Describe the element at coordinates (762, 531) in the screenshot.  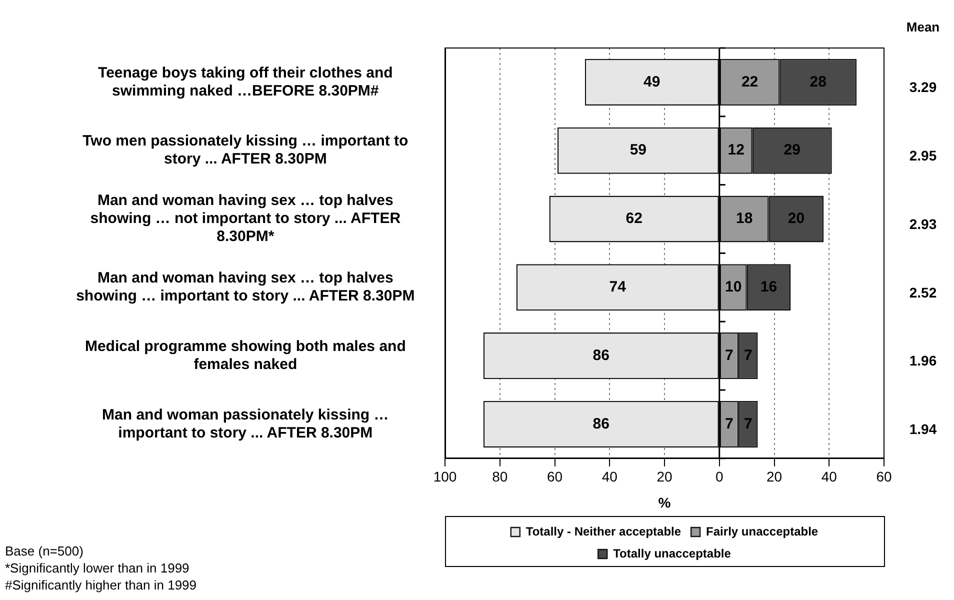
I see `legend-label: Fairly unacceptable` at that location.